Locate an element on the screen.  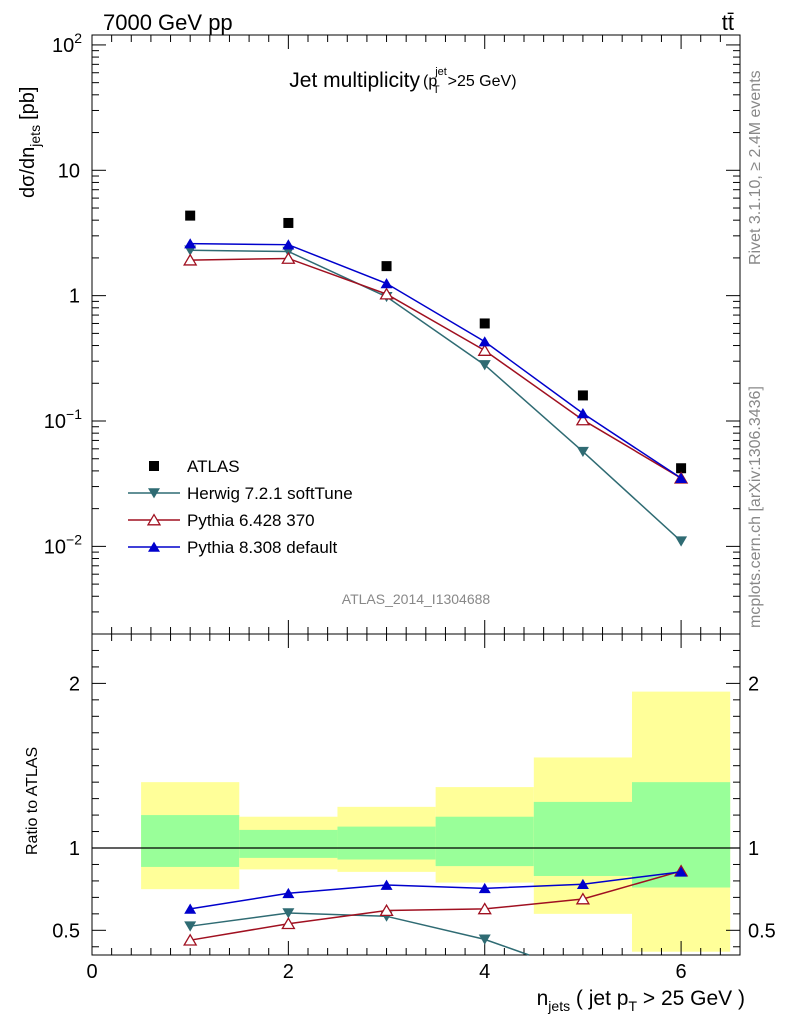
ratio-line-py8 is located at coordinates (436, 890).